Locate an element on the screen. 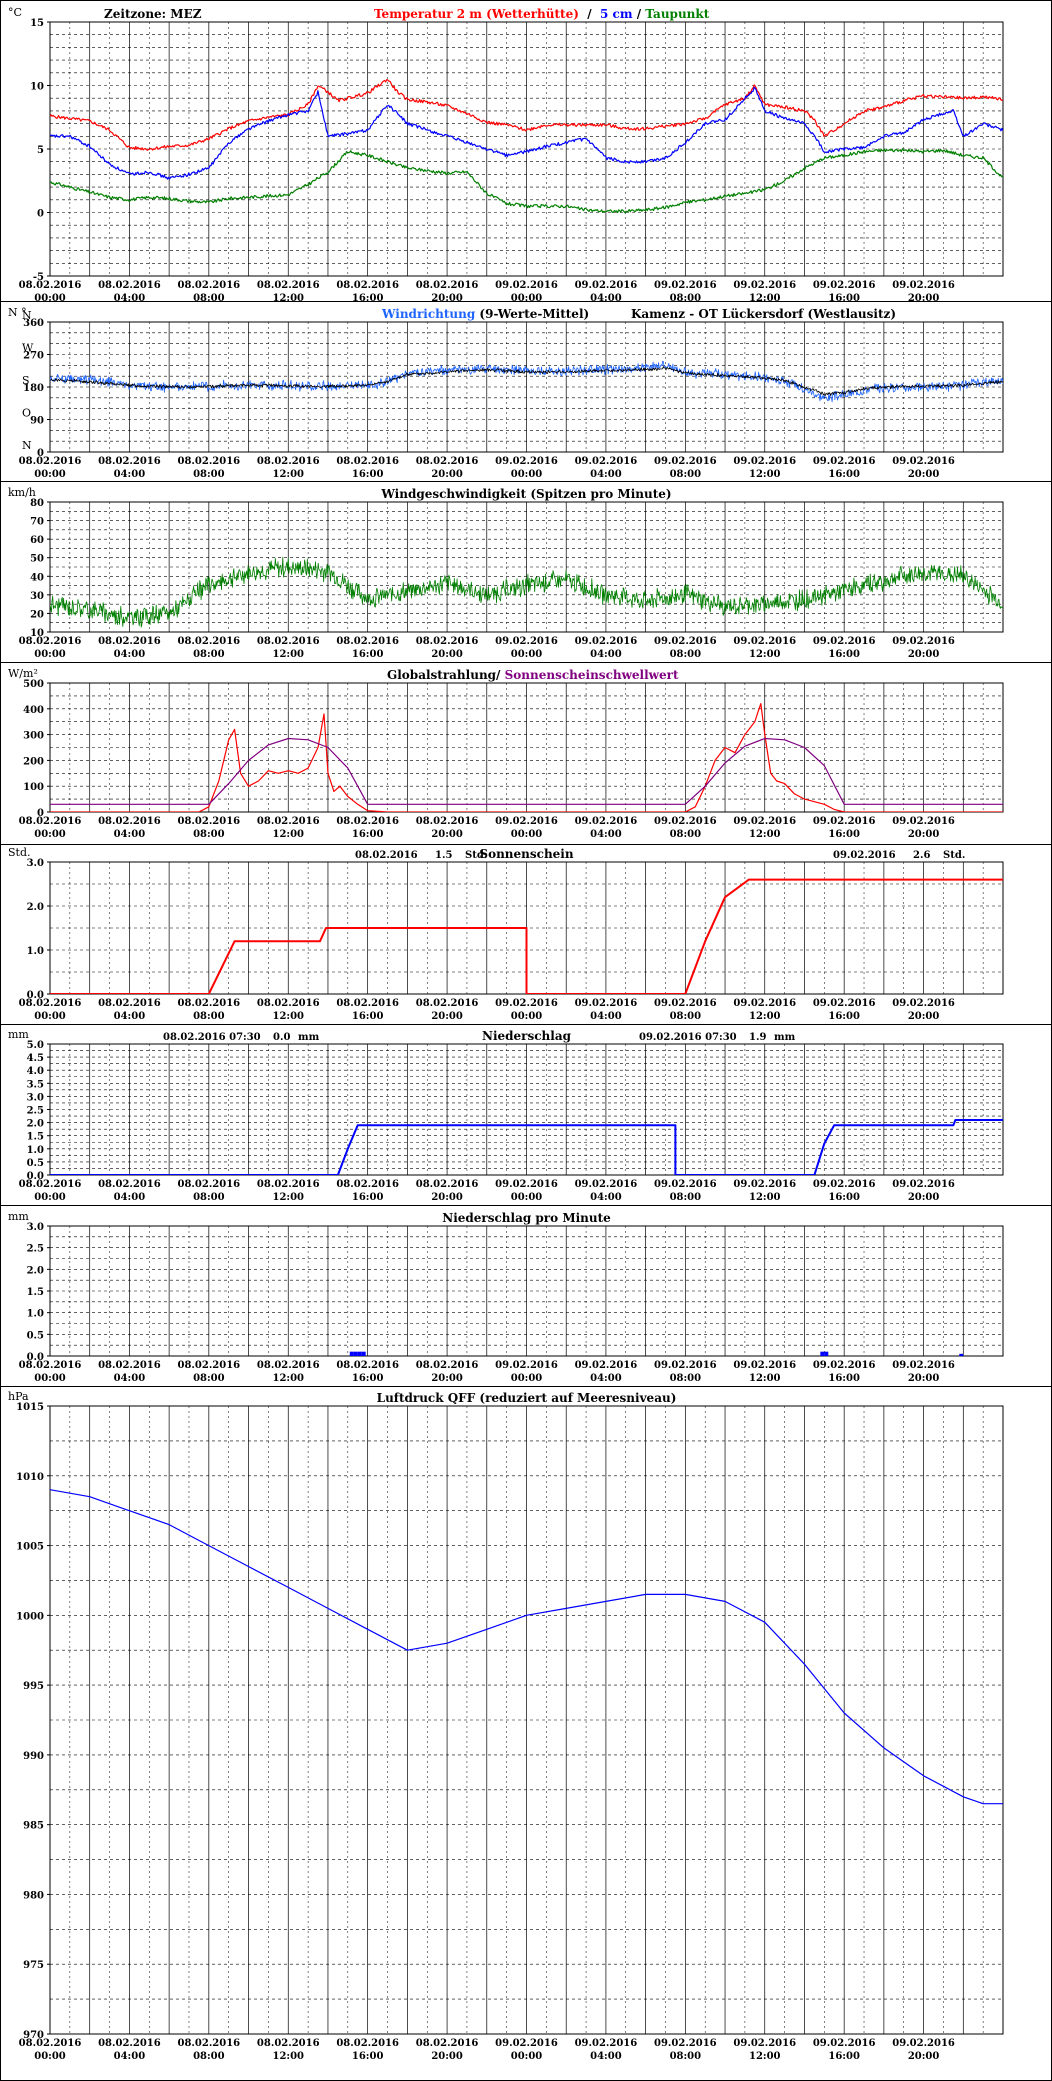  series-line-globalstrahlung is located at coordinates (526, 757).